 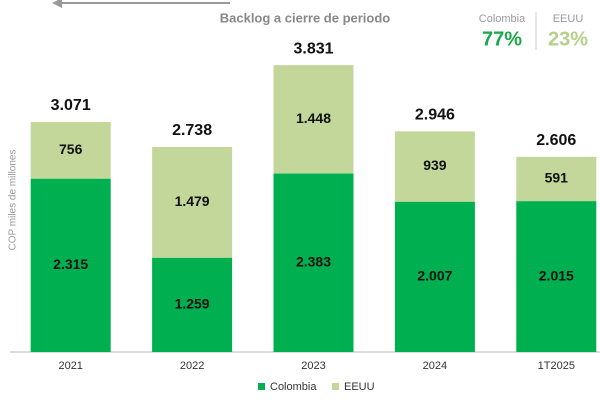 I want to click on value-label: 2.015, so click(x=556, y=275).